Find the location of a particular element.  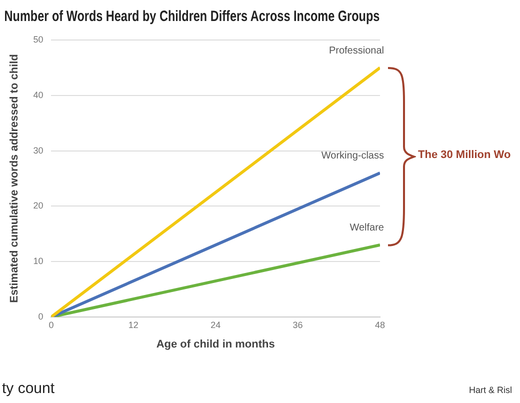

y-tick-label: 20 is located at coordinates (38, 205).